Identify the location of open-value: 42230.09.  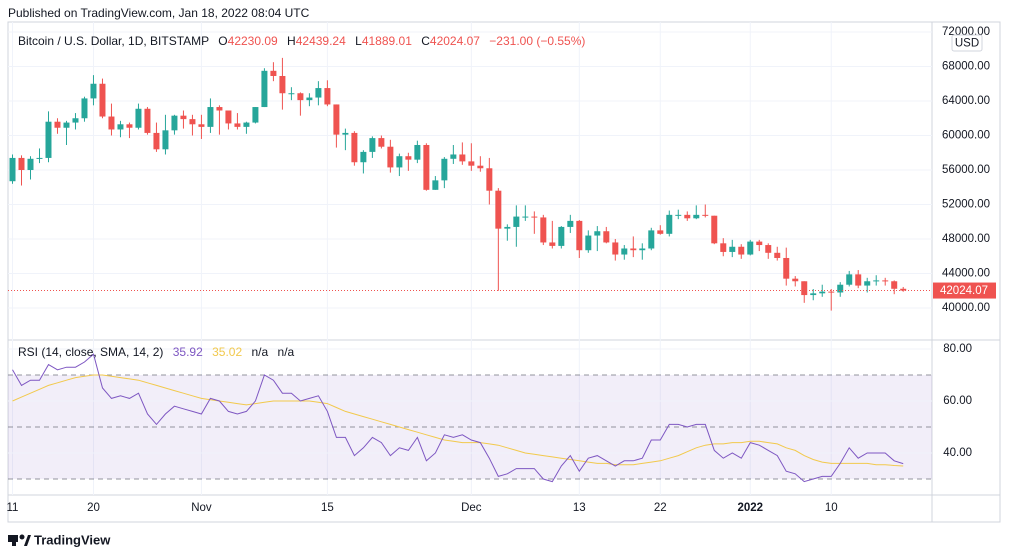
(253, 41).